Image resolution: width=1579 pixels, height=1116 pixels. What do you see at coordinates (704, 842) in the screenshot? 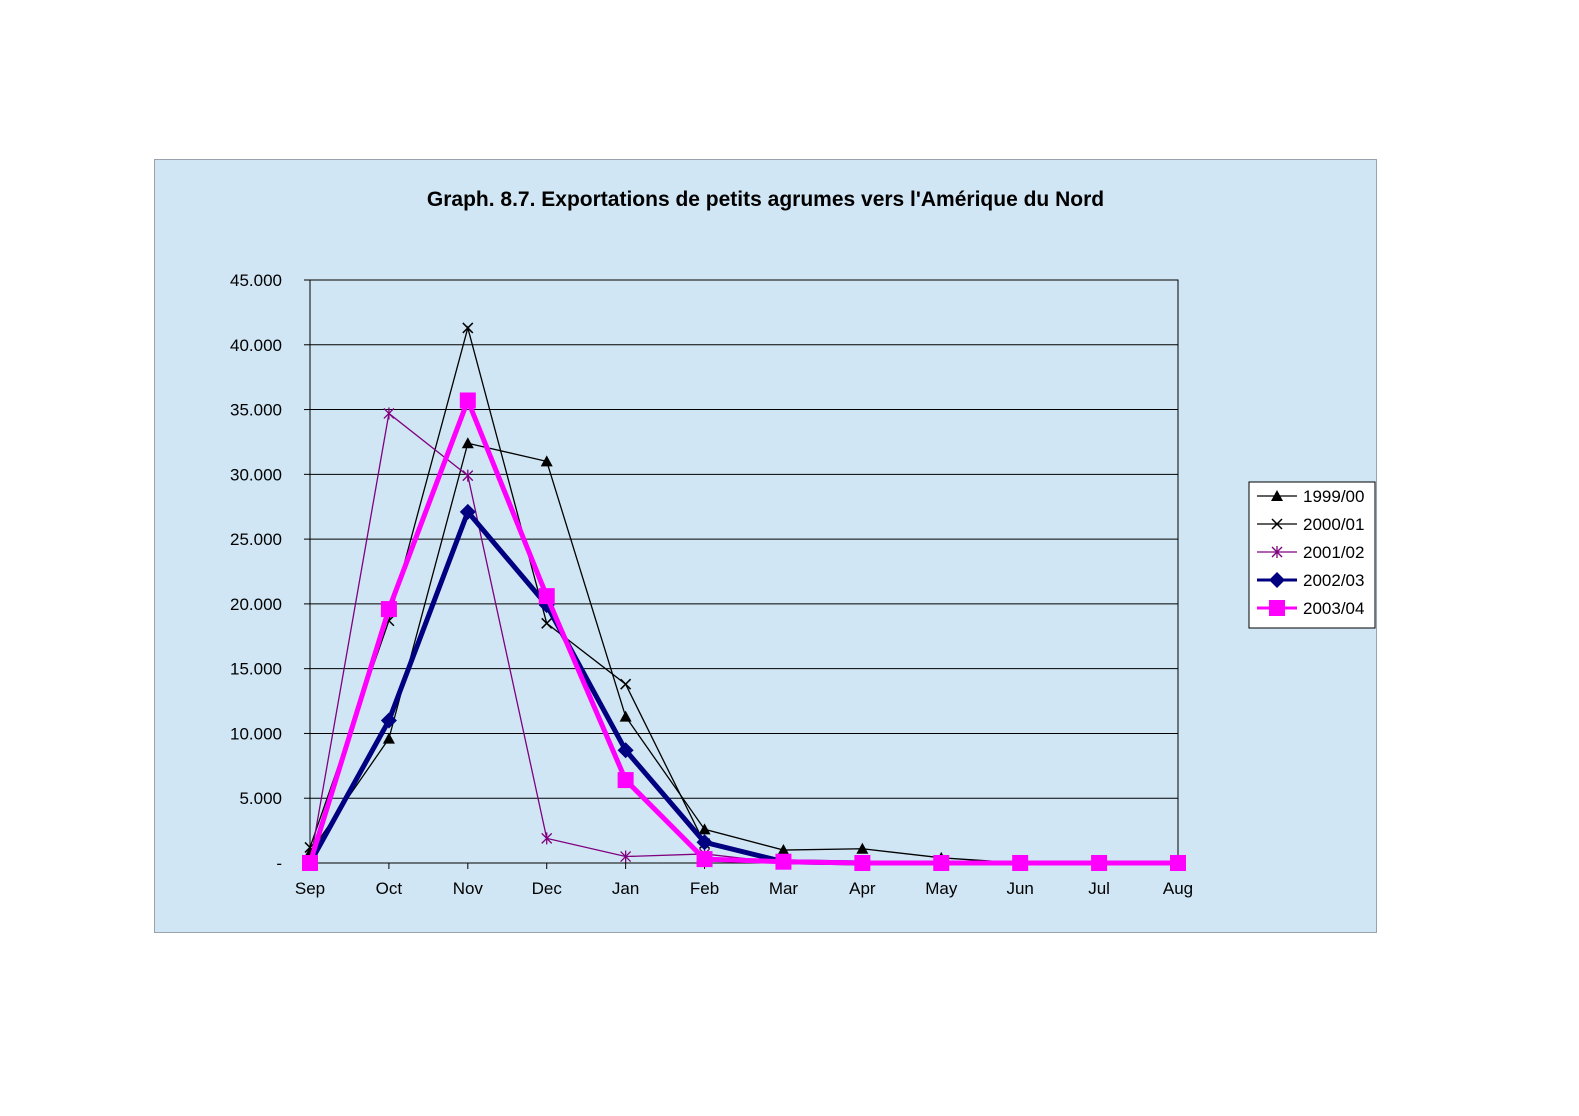
I see `data-point-2002/03-Feb` at bounding box center [704, 842].